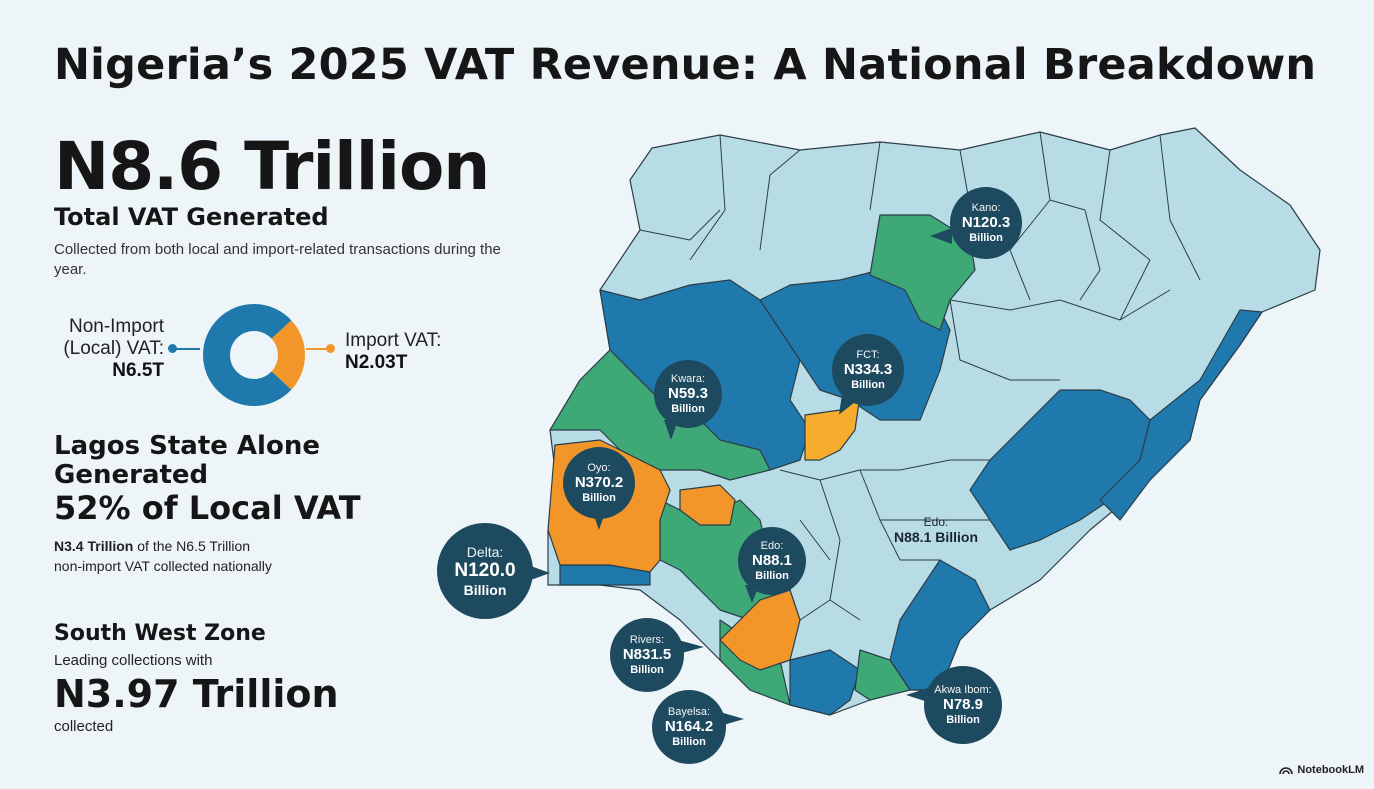 This screenshot has width=1374, height=789. What do you see at coordinates (247, 355) in the screenshot?
I see `donut-segment-local` at bounding box center [247, 355].